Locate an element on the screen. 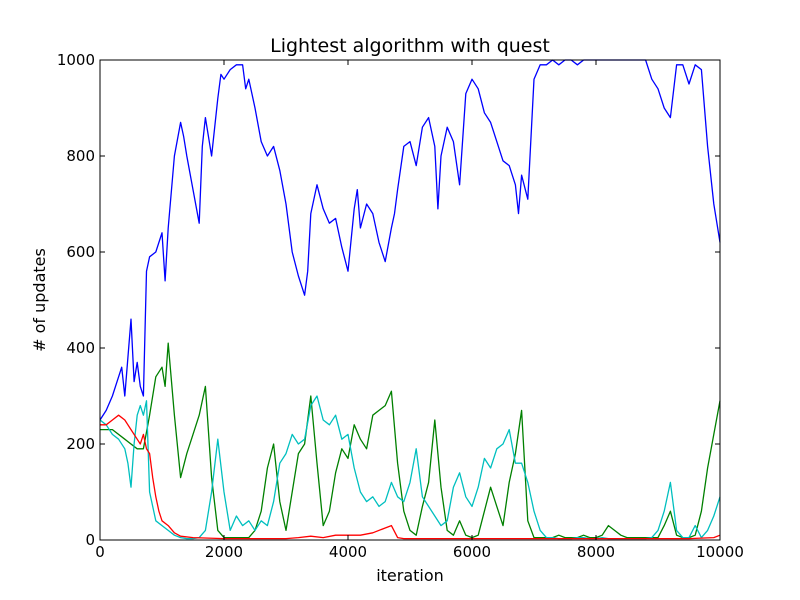 Image resolution: width=800 pixels, height=600 pixels. y-tick-label: 200 is located at coordinates (80, 444).